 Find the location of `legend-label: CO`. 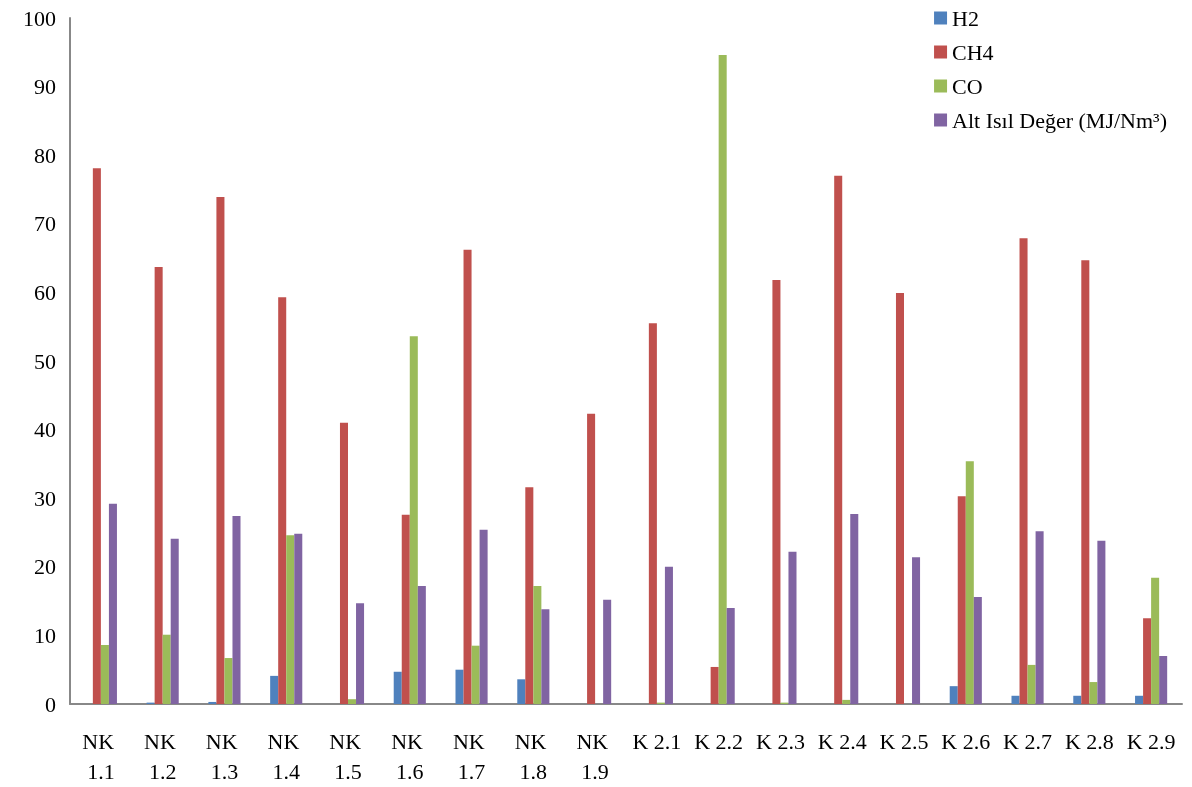

legend-label: CO is located at coordinates (967, 86).